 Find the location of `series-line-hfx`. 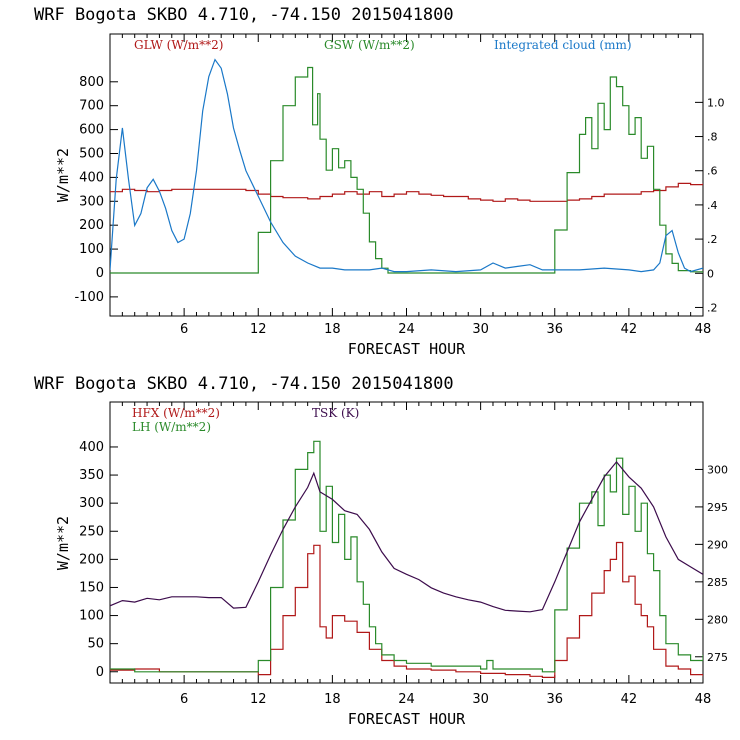

series-line-hfx is located at coordinates (406, 609).